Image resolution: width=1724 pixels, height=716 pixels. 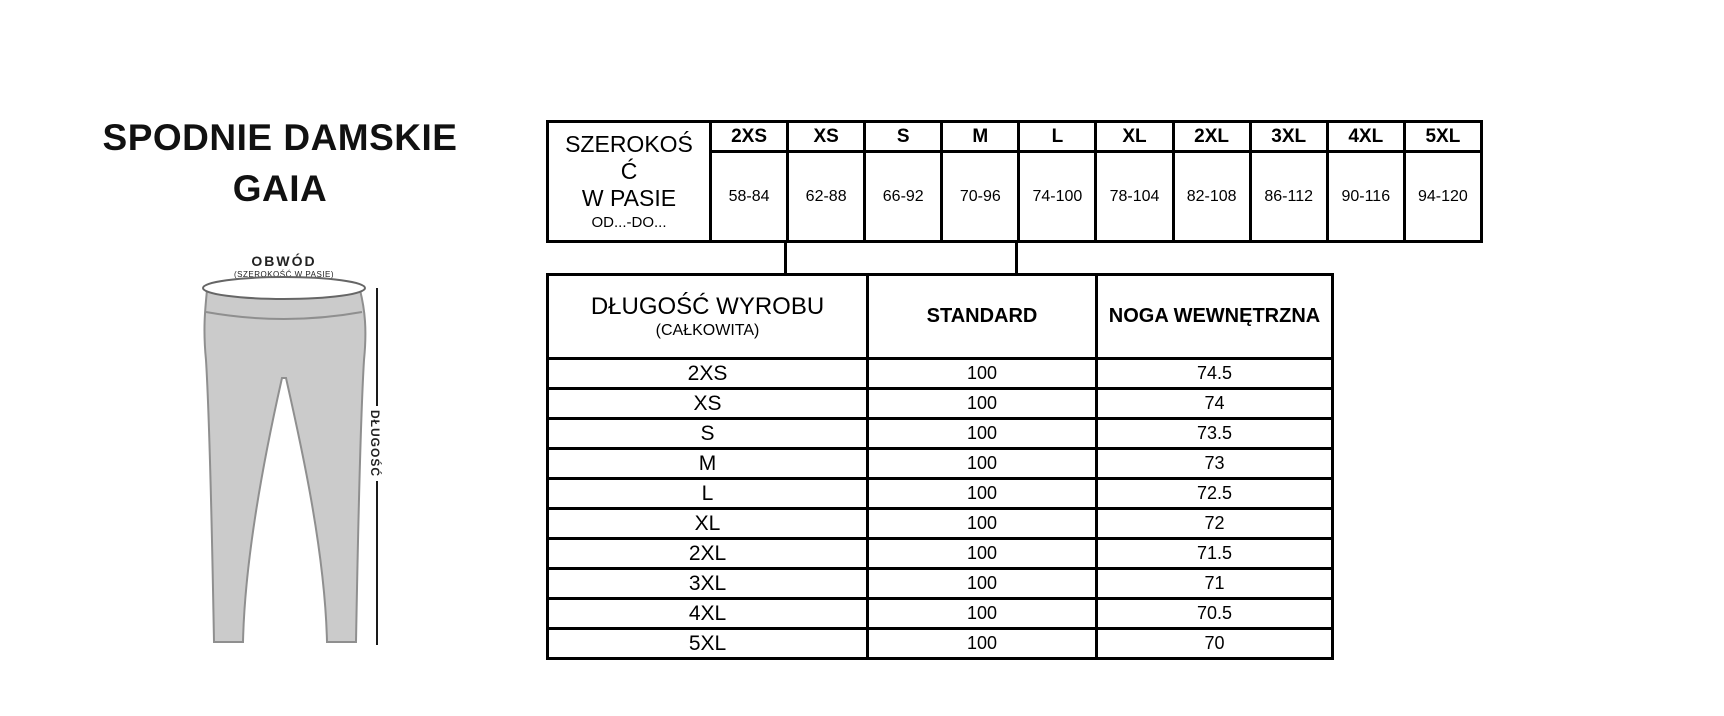 I want to click on table-row-3xl: 3XL 100 71, so click(x=940, y=582).